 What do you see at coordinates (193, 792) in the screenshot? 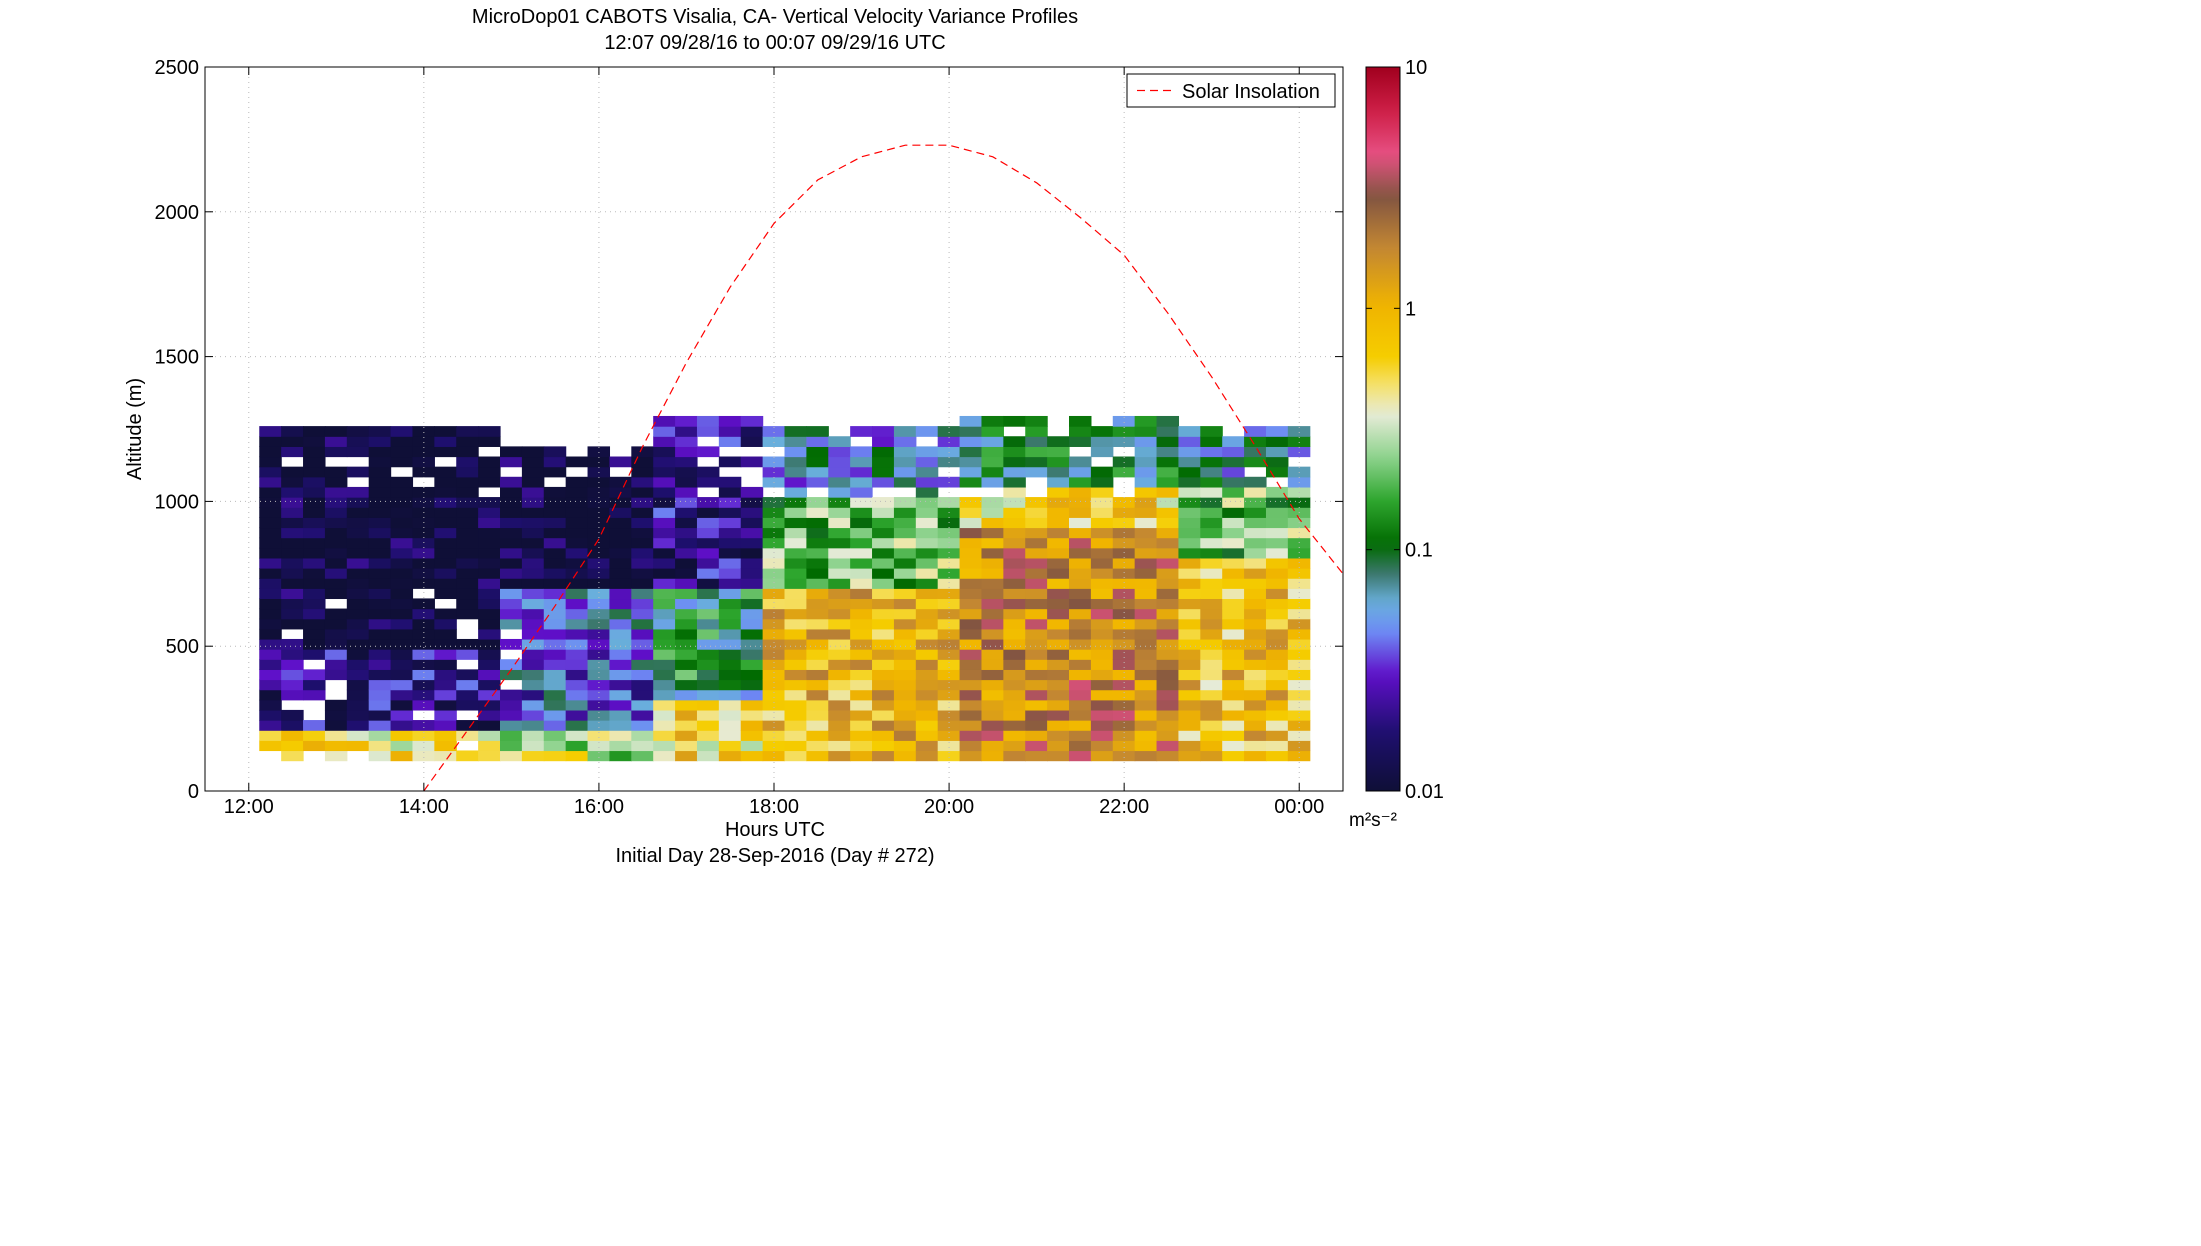
I see `y-tick-label: 0` at bounding box center [193, 792].